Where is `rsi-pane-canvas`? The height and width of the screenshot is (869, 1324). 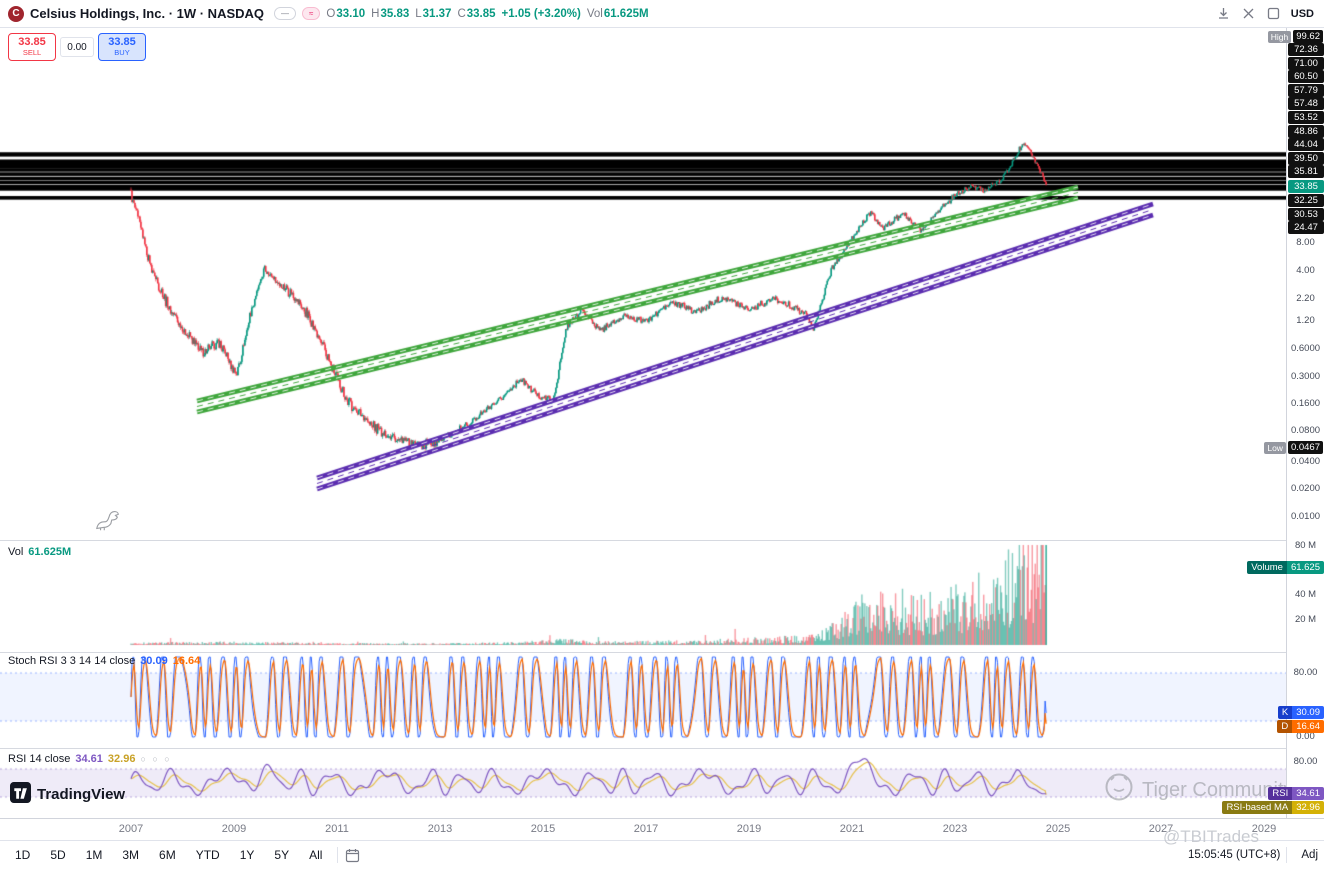 rsi-pane-canvas is located at coordinates (643, 783).